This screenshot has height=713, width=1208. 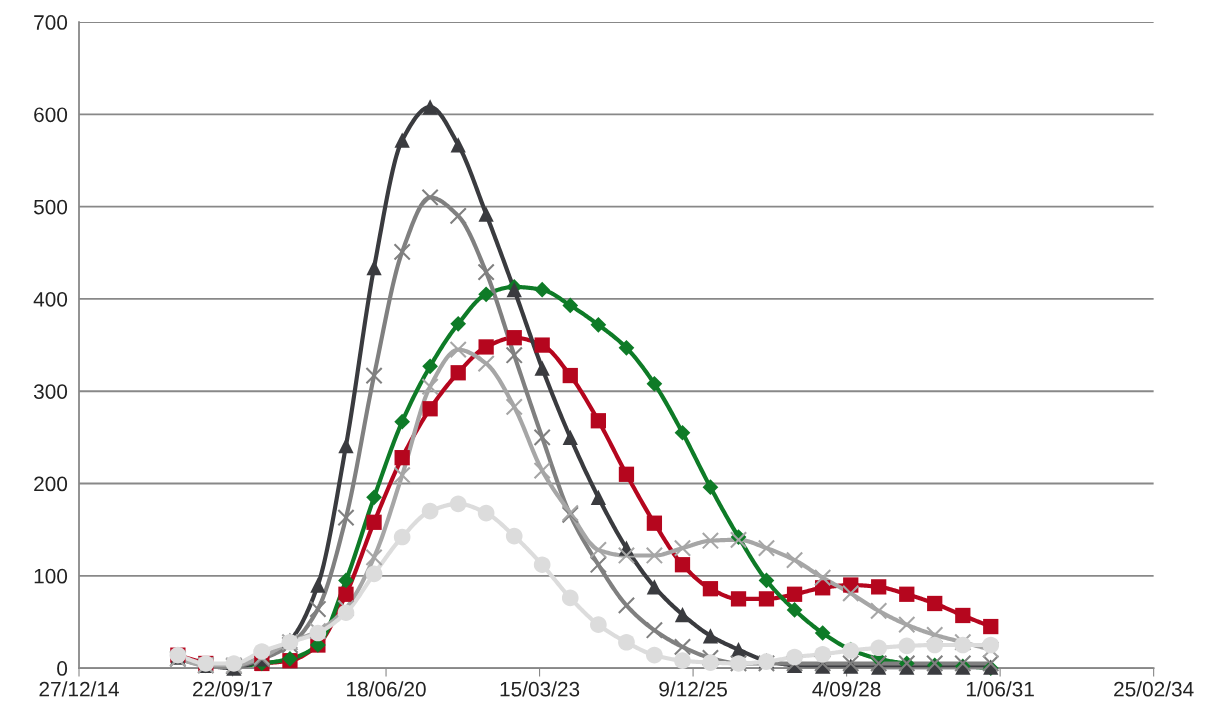 What do you see at coordinates (51, 22) in the screenshot?
I see `y-tick-label: 700` at bounding box center [51, 22].